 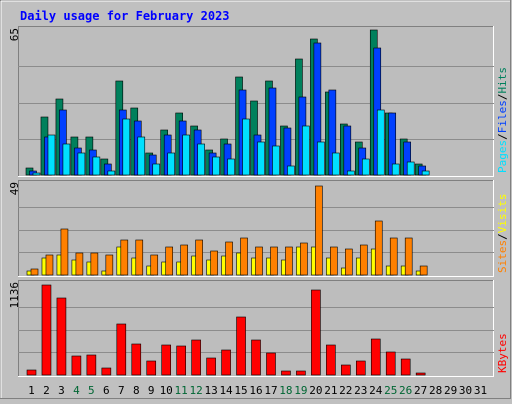 I want to click on x-label-day-22: 22, so click(x=345, y=390).